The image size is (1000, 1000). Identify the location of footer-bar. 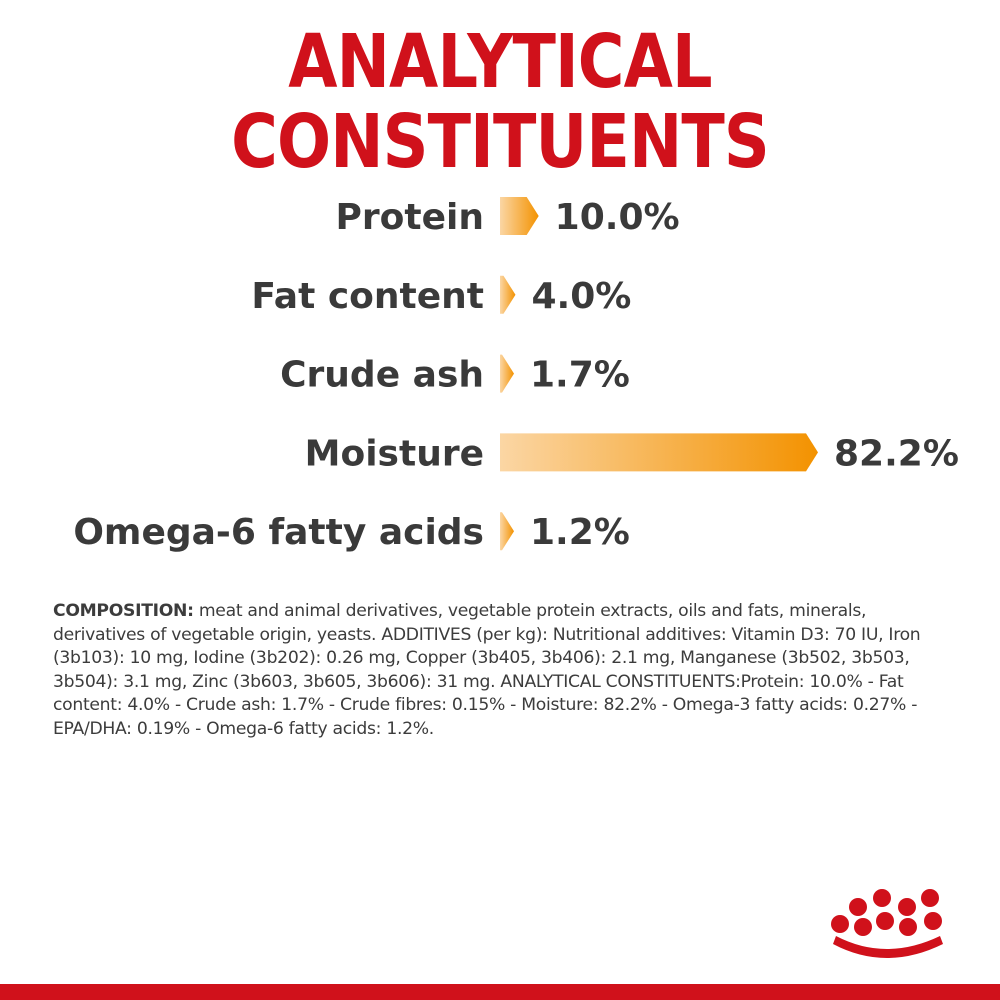
(500, 992).